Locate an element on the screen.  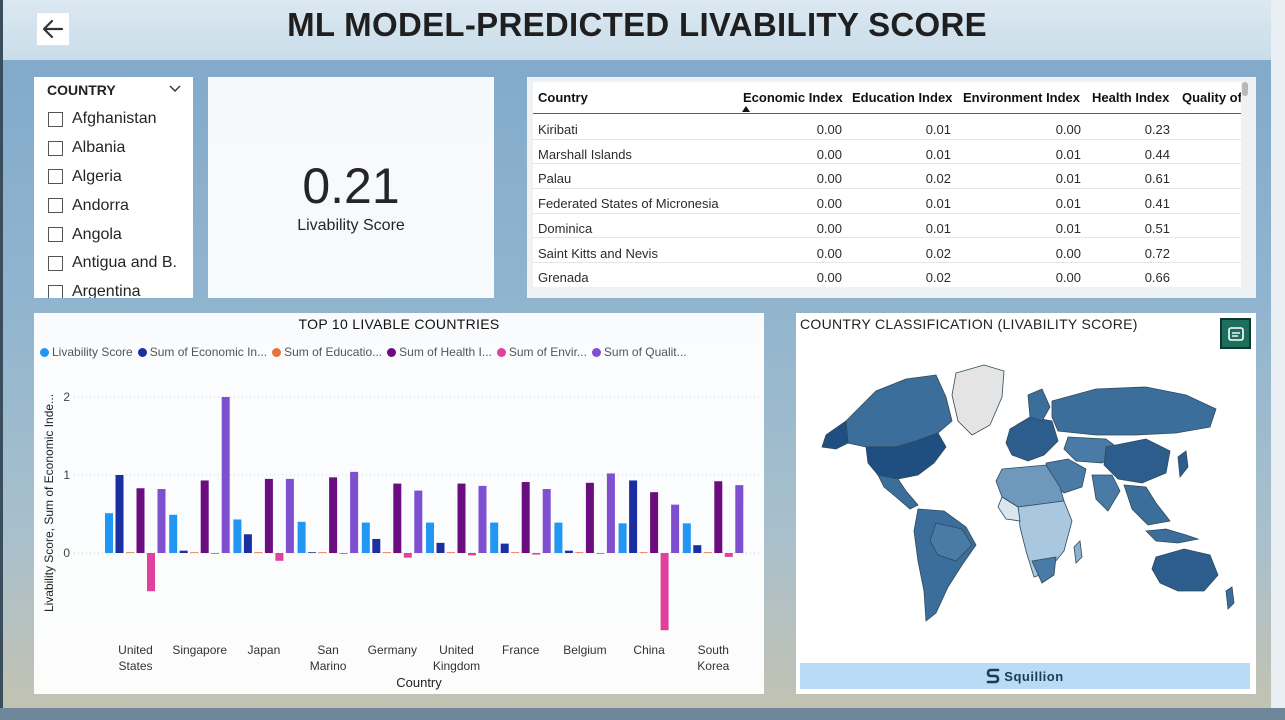
table-row: Dominica 0.00 0.01 0.01 0.51 is located at coordinates (887, 226).